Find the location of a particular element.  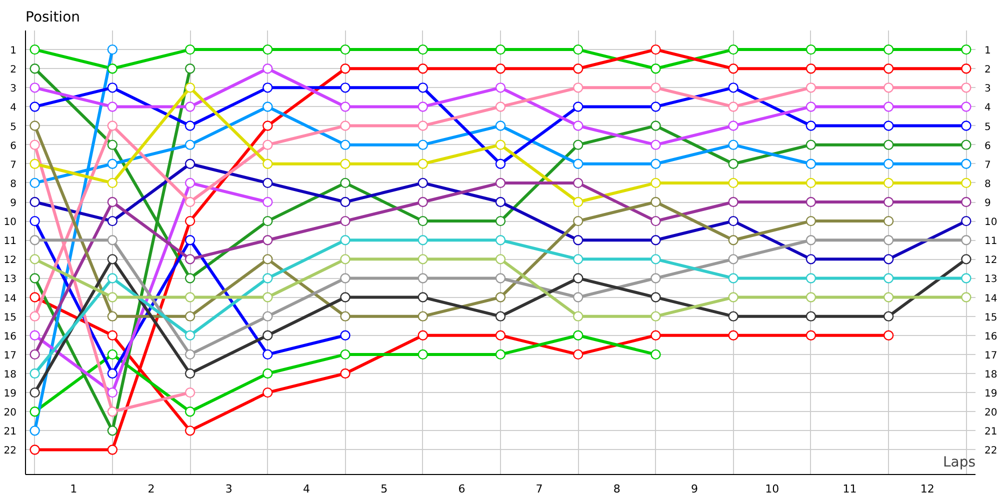

y2-tick-label: 18 is located at coordinates (991, 375).